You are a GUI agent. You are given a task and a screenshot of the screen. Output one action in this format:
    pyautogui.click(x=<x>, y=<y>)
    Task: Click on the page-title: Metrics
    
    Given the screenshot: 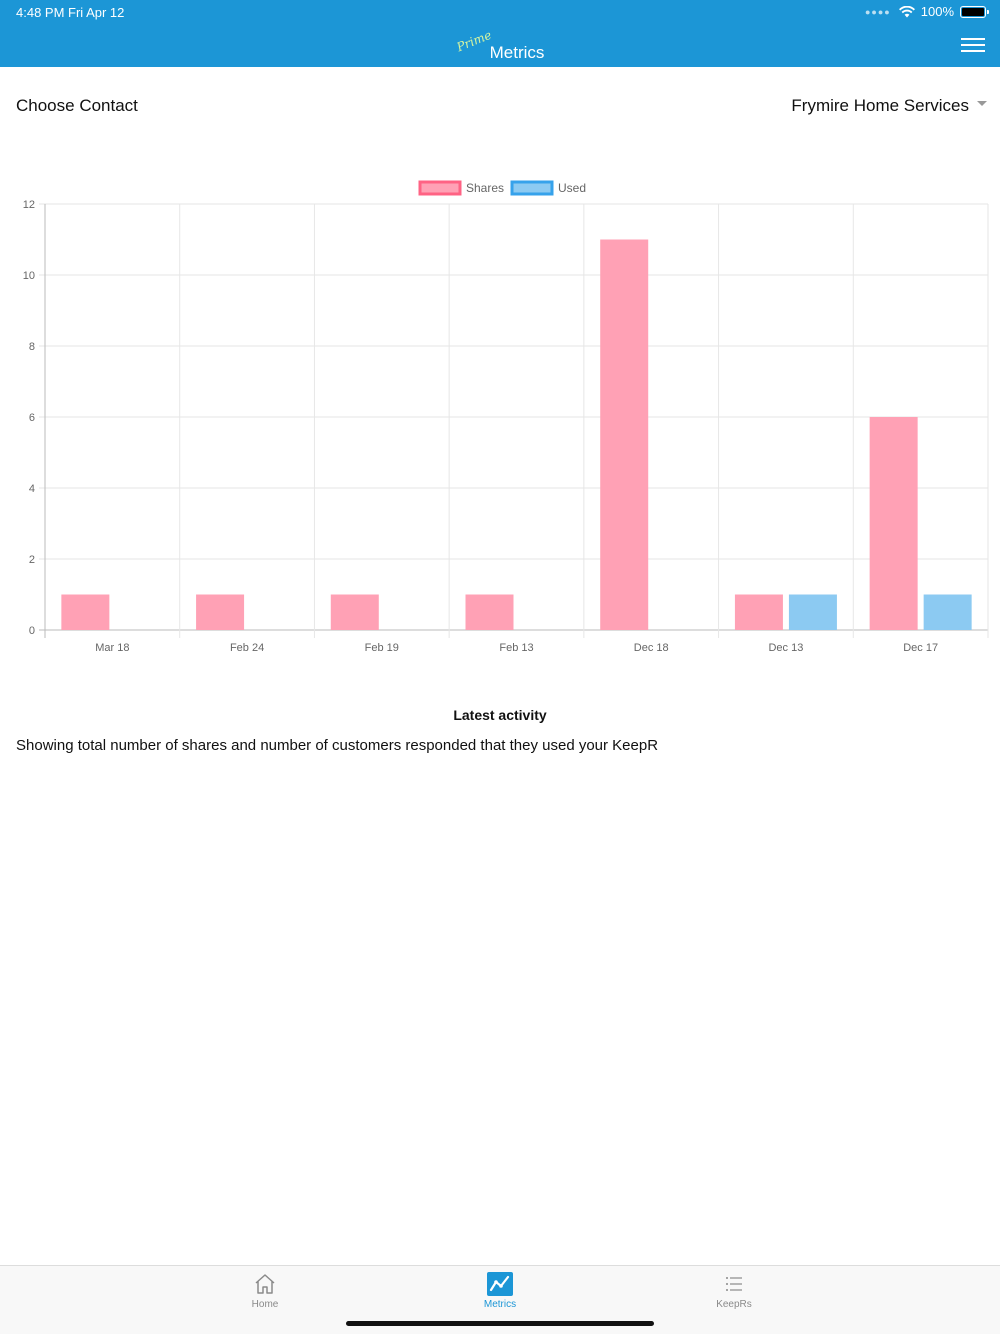 What is the action you would take?
    pyautogui.click(x=517, y=52)
    